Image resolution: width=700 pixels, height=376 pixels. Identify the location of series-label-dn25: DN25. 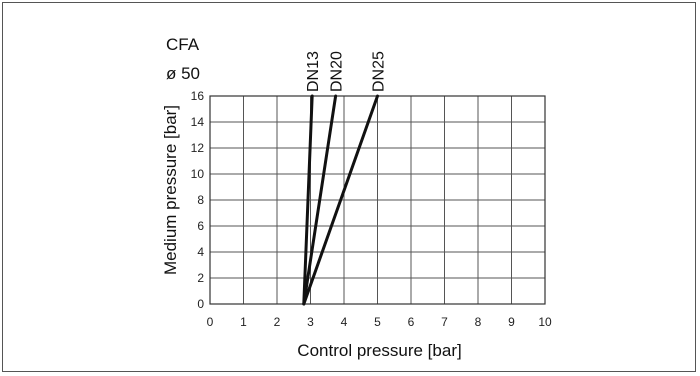
(379, 71).